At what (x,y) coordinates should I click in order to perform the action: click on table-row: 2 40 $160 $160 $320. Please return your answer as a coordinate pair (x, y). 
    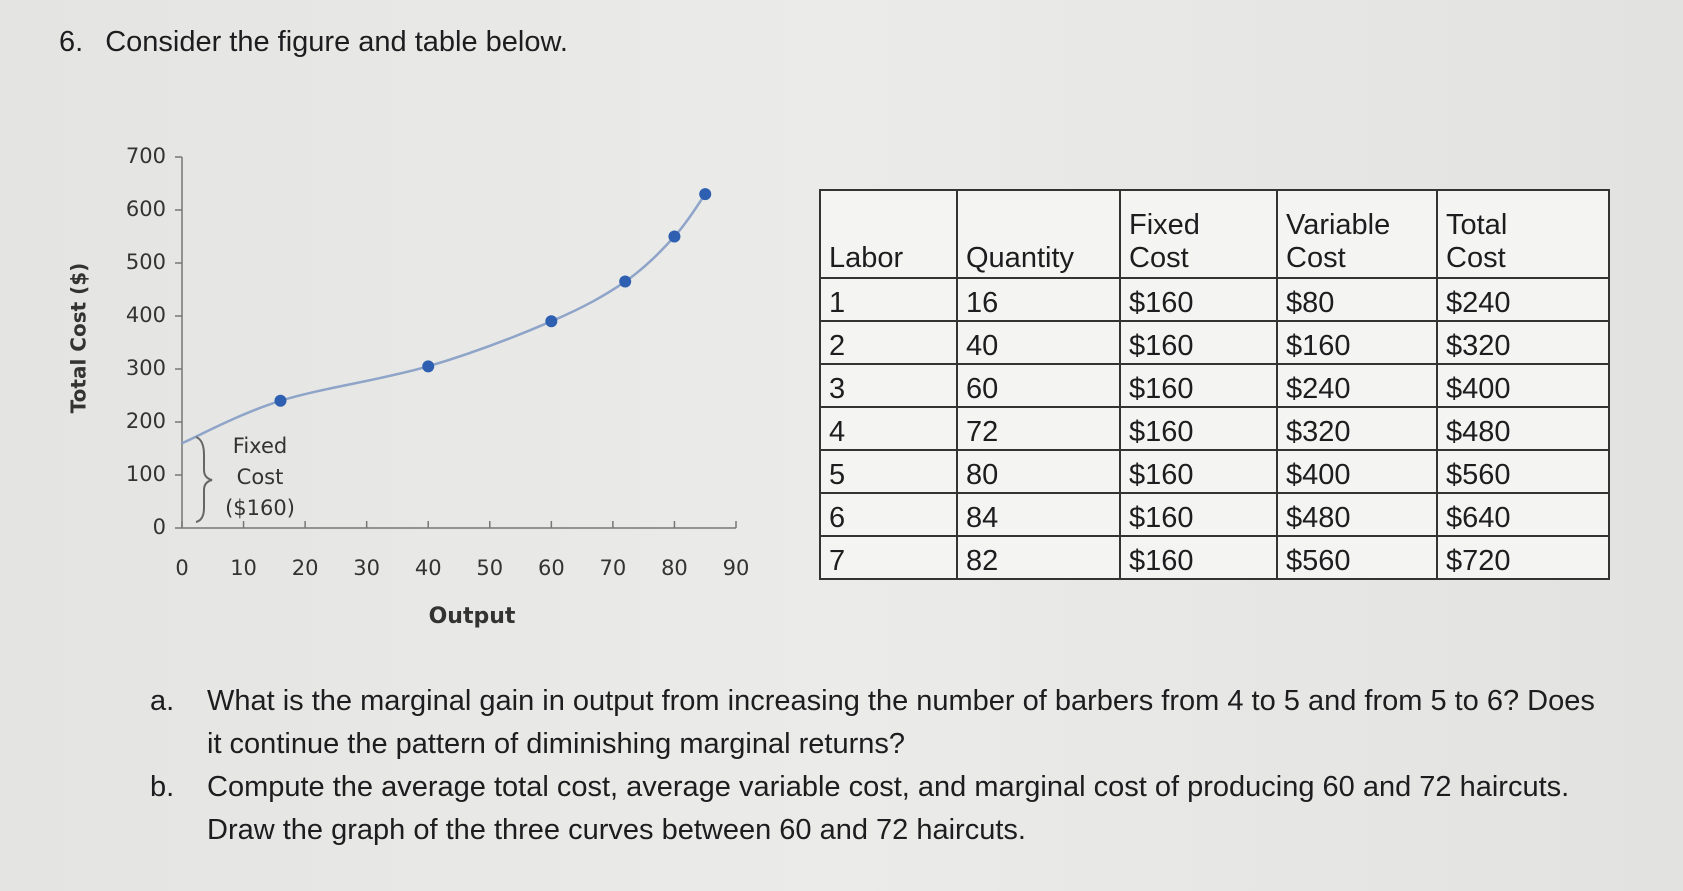
    Looking at the image, I should click on (1214, 342).